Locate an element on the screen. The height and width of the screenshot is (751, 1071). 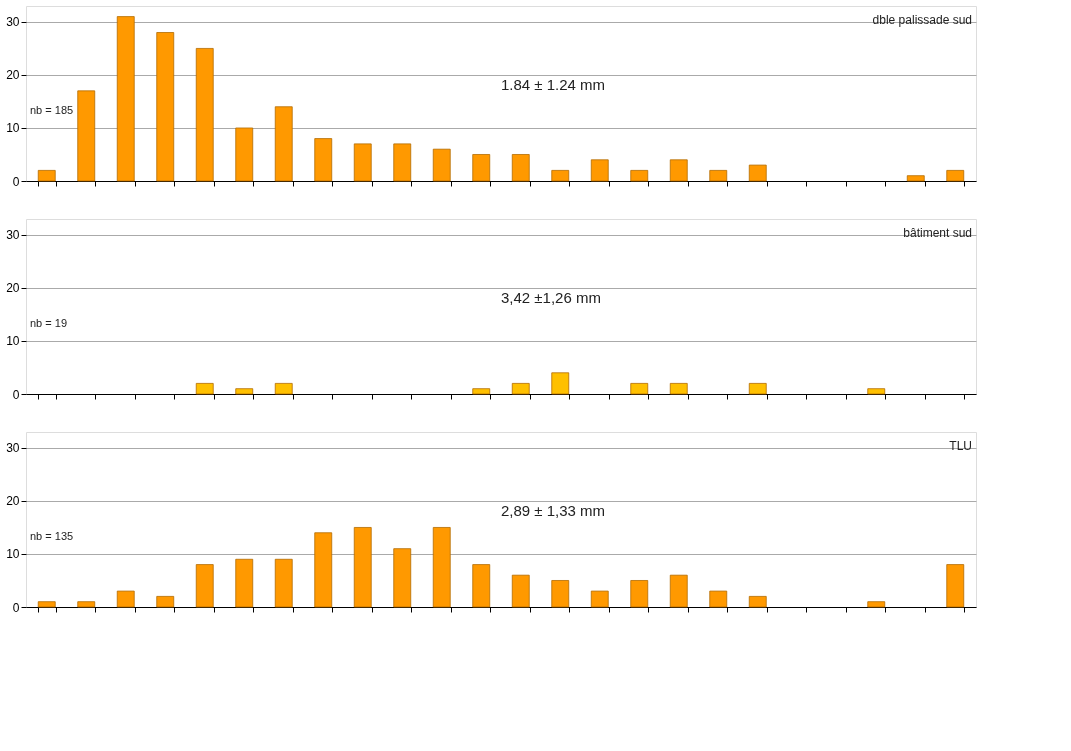
annotation: nb = 19 is located at coordinates (49, 323).